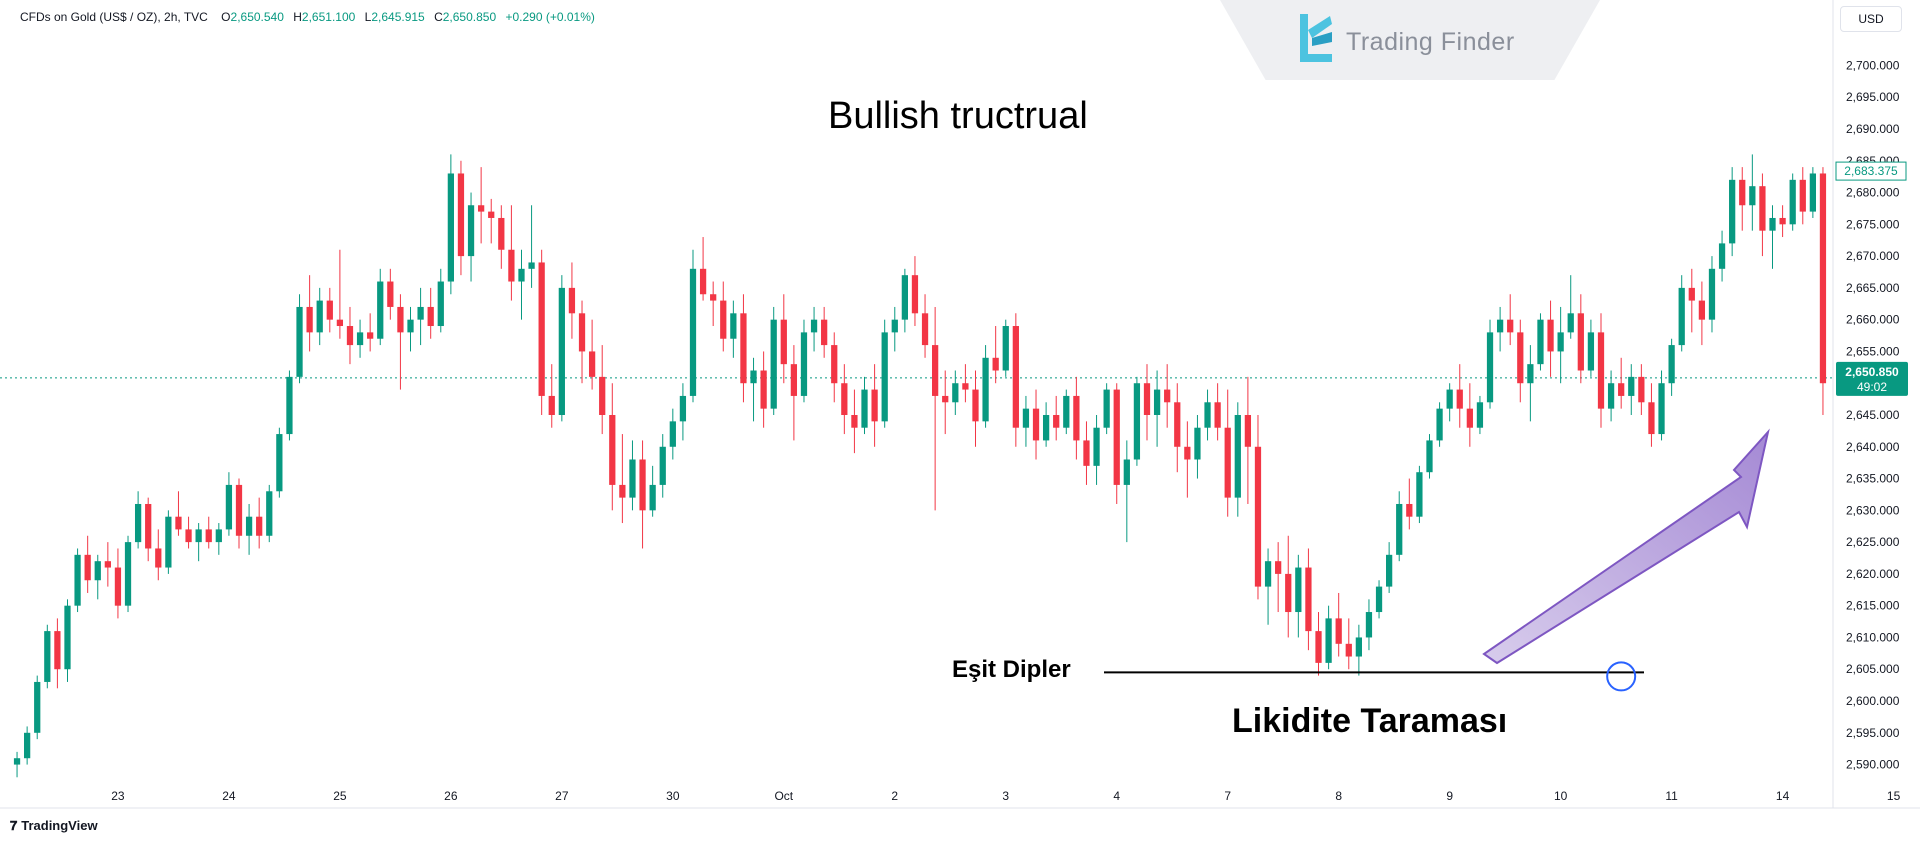 Image resolution: width=1920 pixels, height=842 pixels. I want to click on price-tick-label: 2,695.000, so click(1873, 97).